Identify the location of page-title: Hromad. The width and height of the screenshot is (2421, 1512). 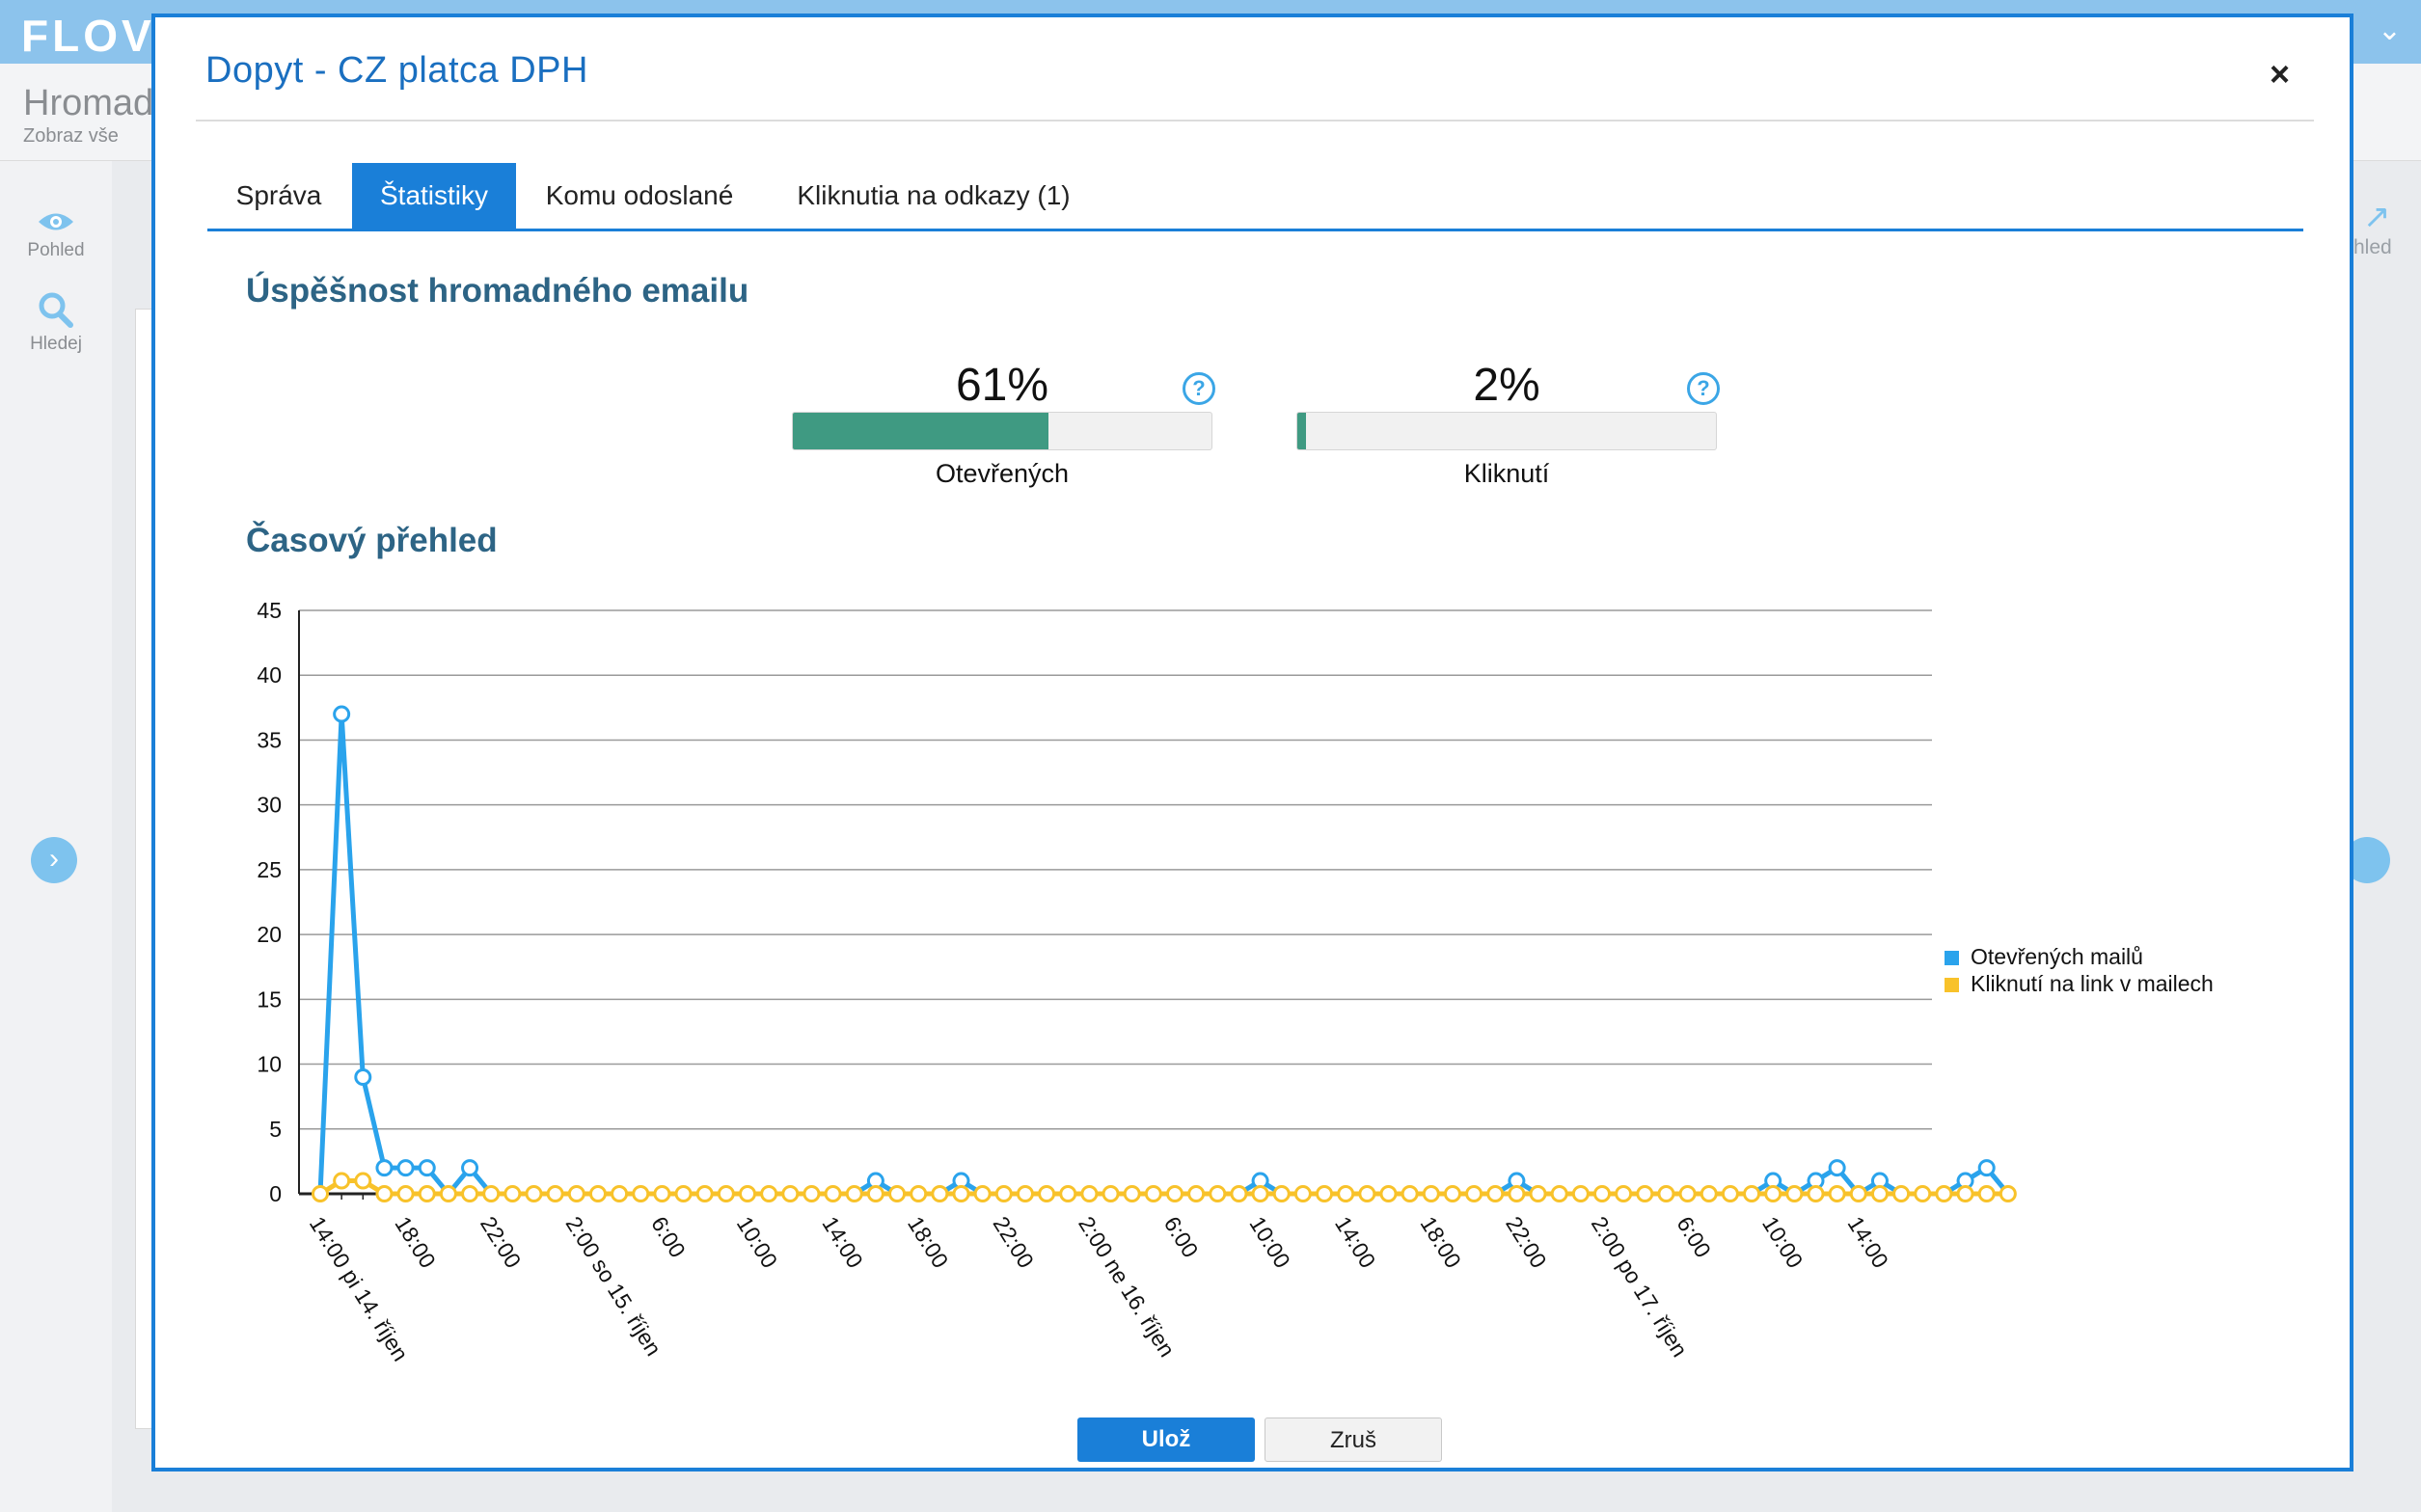
(88, 103).